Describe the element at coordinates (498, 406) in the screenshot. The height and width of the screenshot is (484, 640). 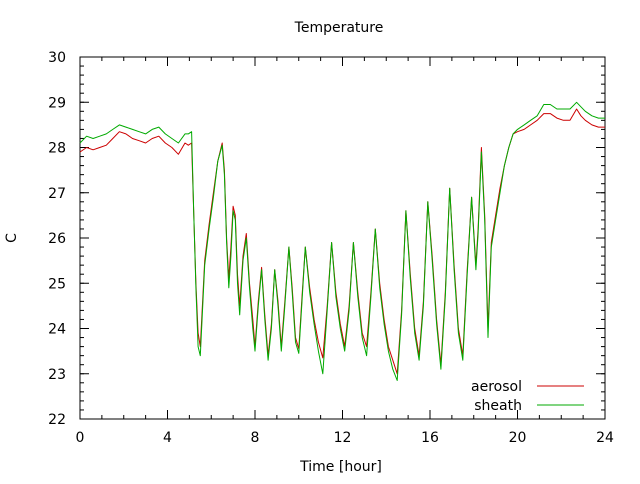
I see `legend-label-sheath: sheath` at that location.